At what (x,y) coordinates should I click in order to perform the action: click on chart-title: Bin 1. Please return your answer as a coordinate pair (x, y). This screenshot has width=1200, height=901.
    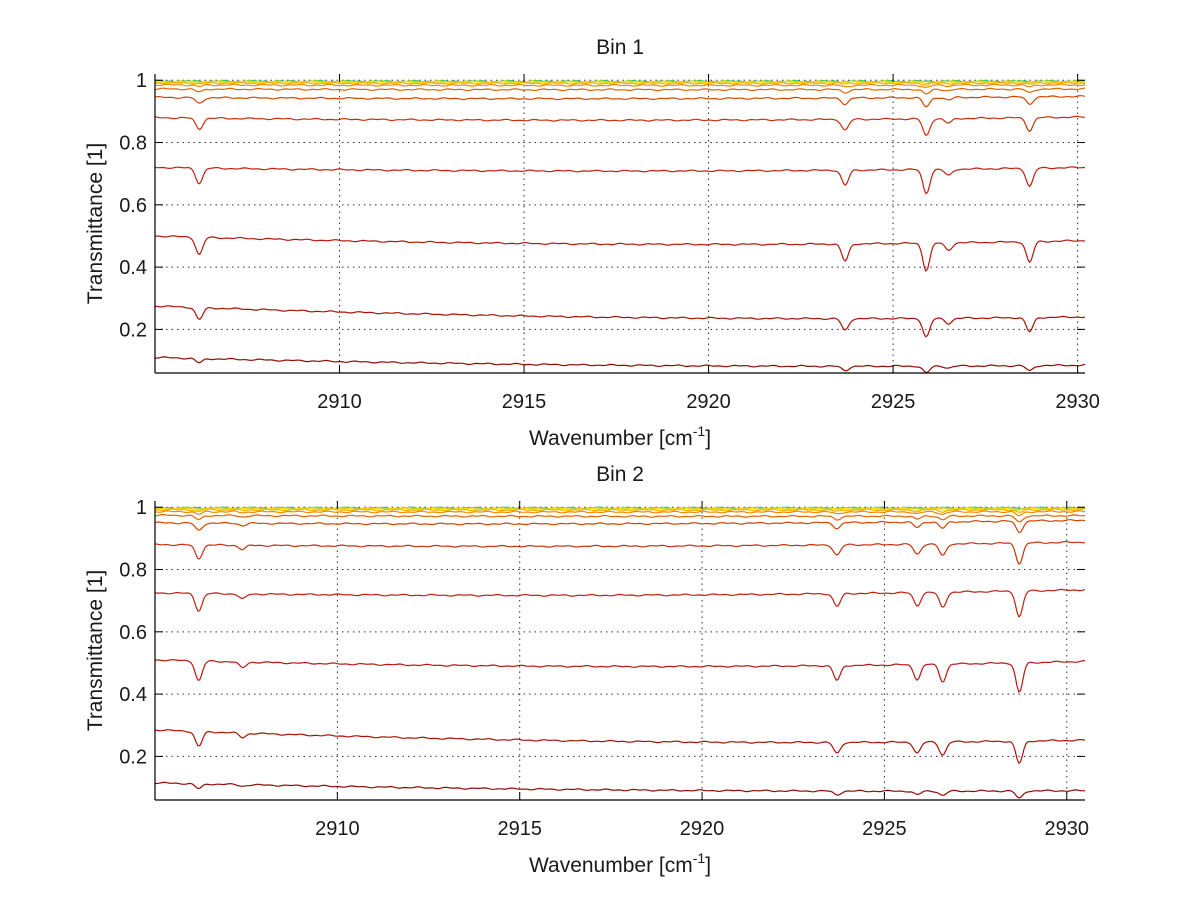
    Looking at the image, I should click on (620, 47).